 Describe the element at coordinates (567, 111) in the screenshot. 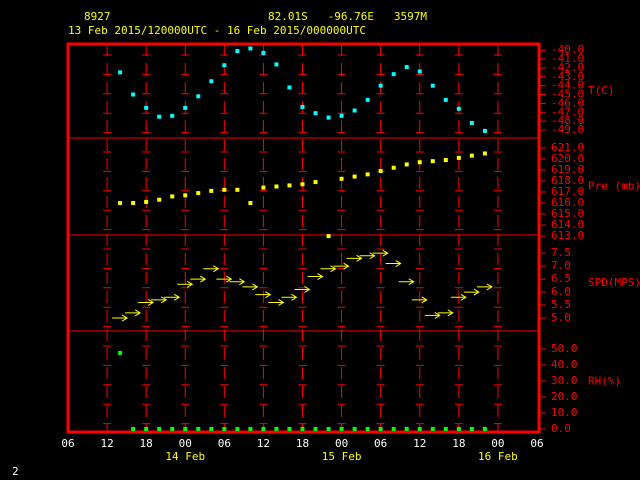

I see `y-tick-label: -47.0` at that location.